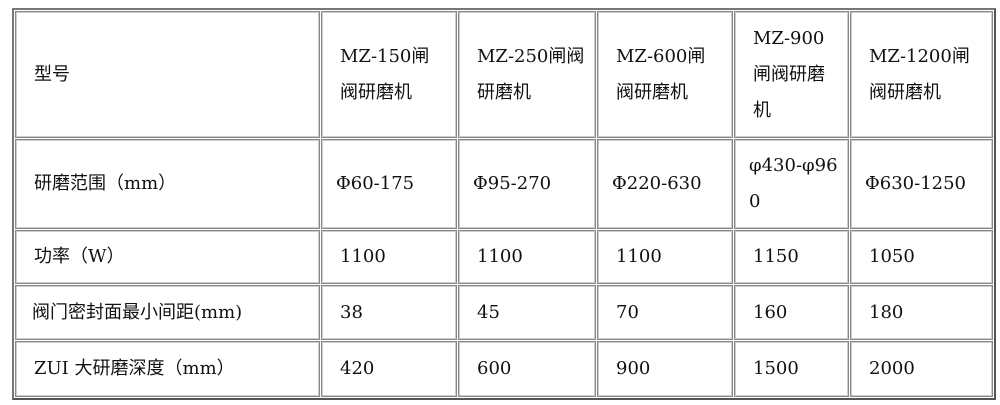  I want to click on table-row: 功率（W） 1100 1100 1100 1150 1050, so click(504, 257).